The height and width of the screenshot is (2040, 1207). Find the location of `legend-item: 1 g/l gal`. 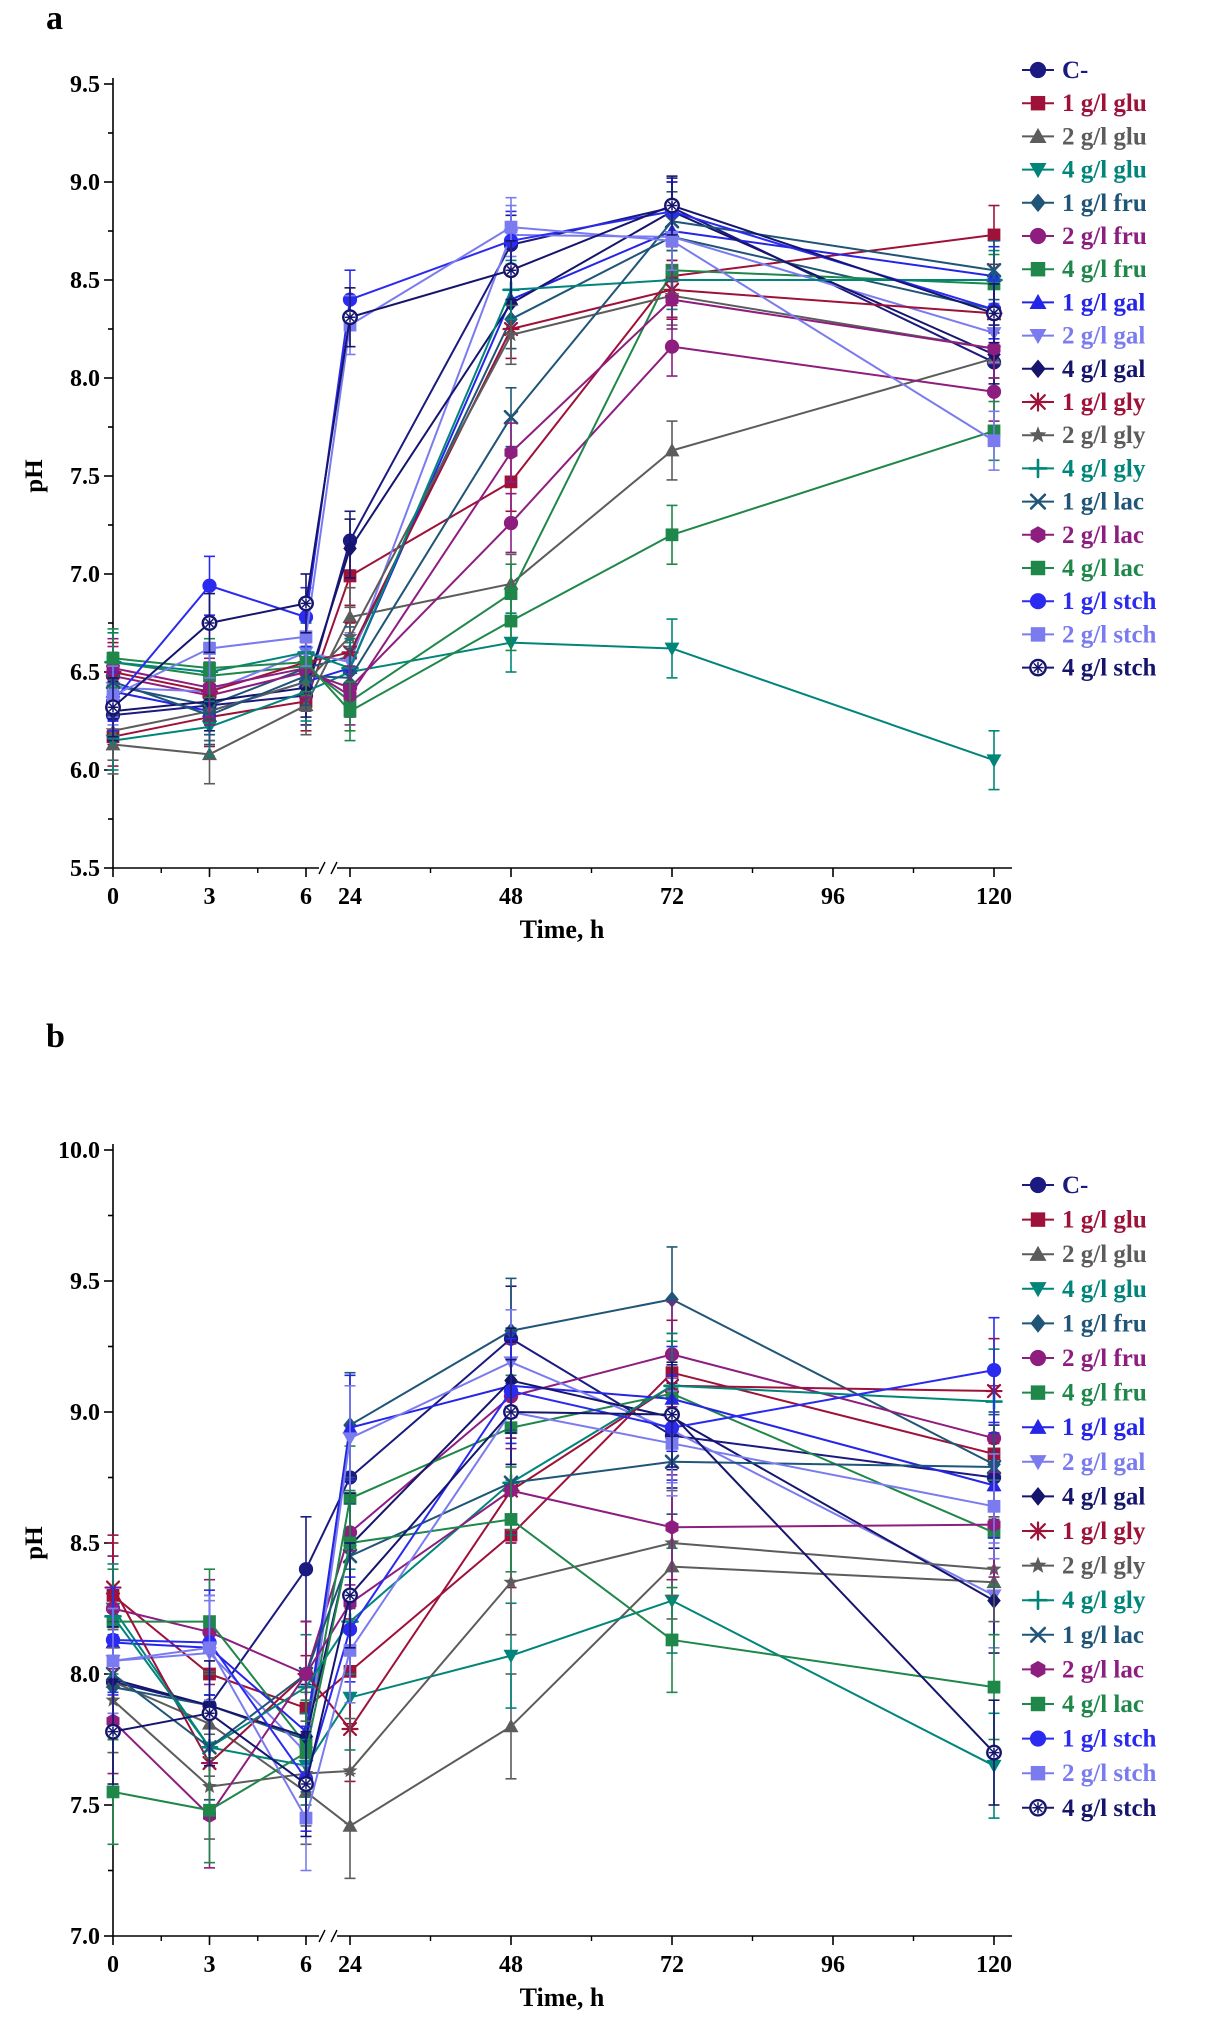

legend-item: 1 g/l gal is located at coordinates (1083, 1427).